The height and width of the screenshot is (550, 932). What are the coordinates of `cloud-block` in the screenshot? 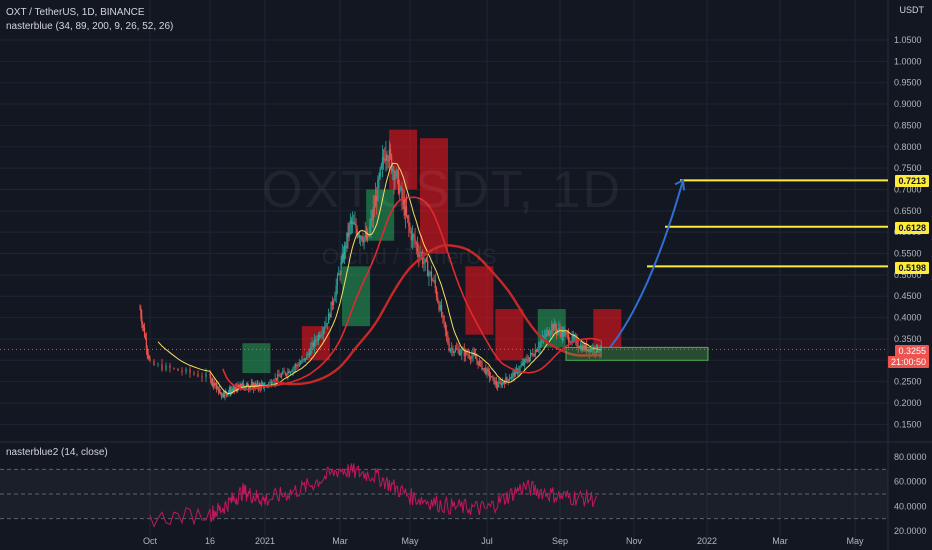 It's located at (509, 335).